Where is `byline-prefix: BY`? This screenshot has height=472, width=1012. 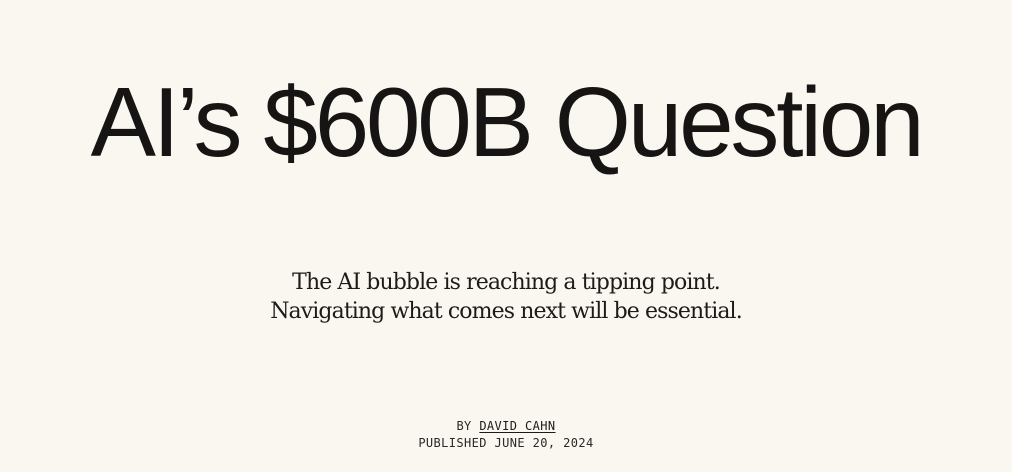 byline-prefix: BY is located at coordinates (464, 426).